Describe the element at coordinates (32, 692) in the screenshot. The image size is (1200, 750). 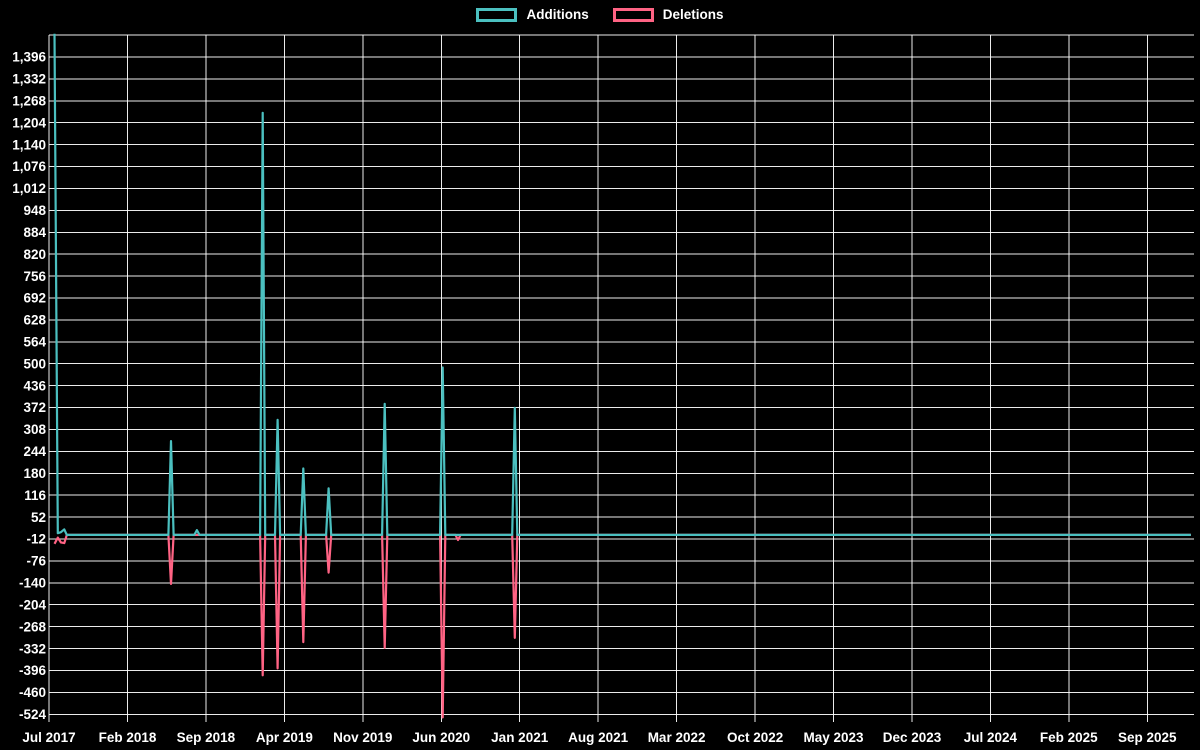
I see `y-tick-label: -460` at that location.